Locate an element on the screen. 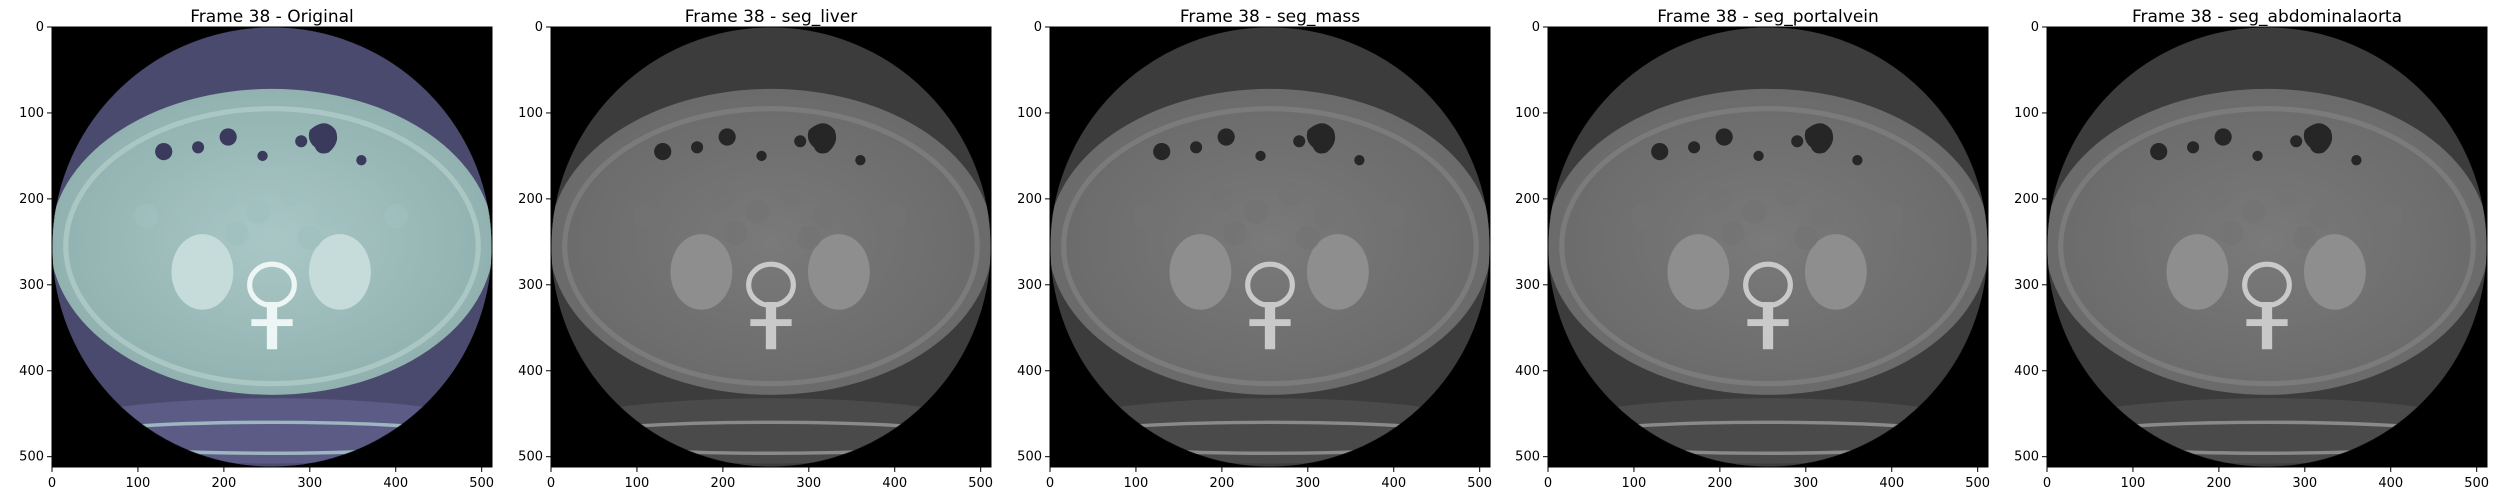 This screenshot has height=500, width=2500. panel-title: Frame 38 - seg_liver is located at coordinates (771, 17).